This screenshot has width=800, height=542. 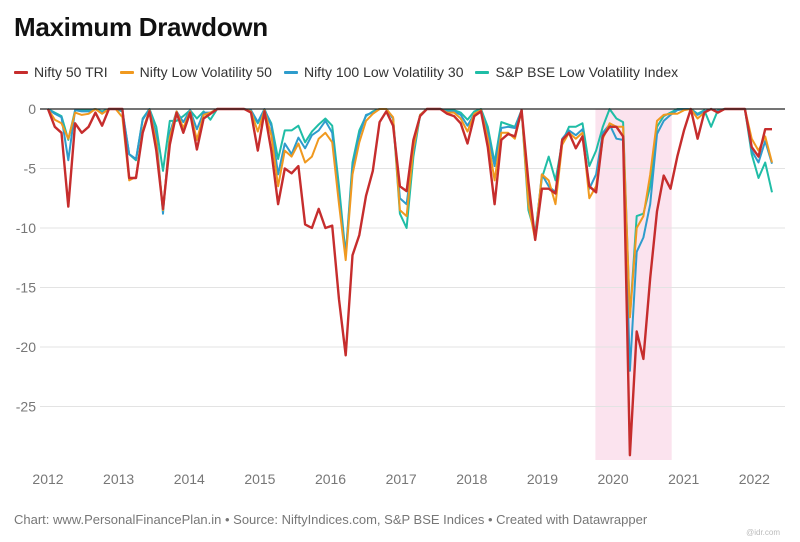 I want to click on x-tick-label: 2014, so click(x=189, y=479).